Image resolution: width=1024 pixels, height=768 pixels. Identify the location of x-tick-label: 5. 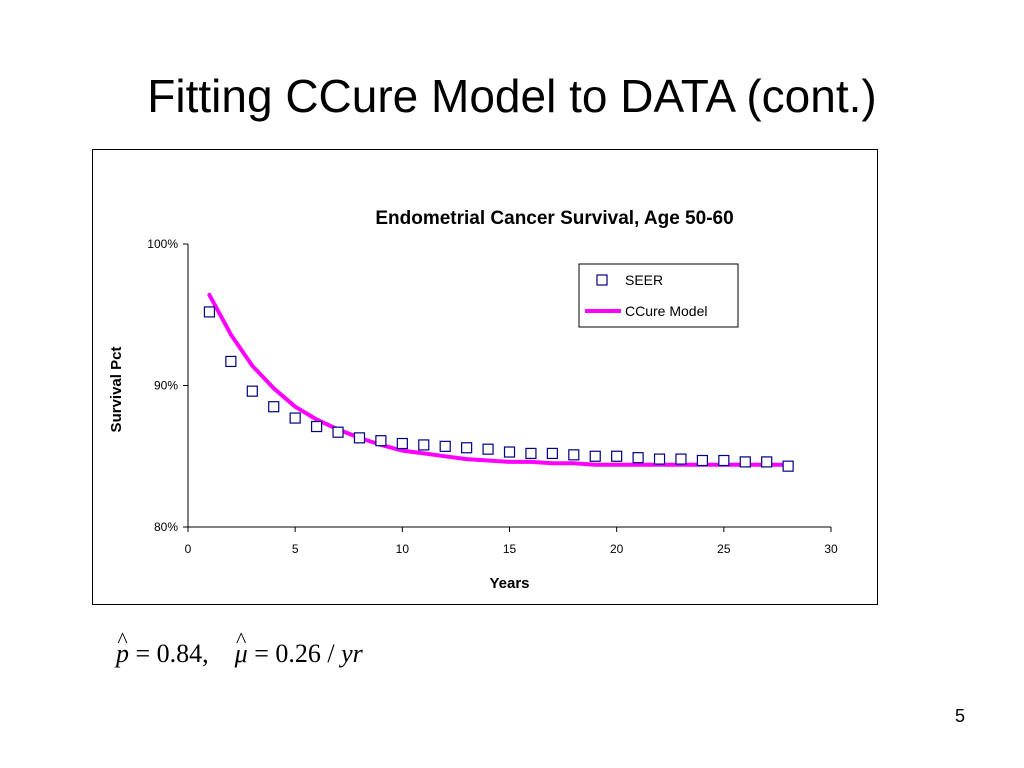
(295, 549).